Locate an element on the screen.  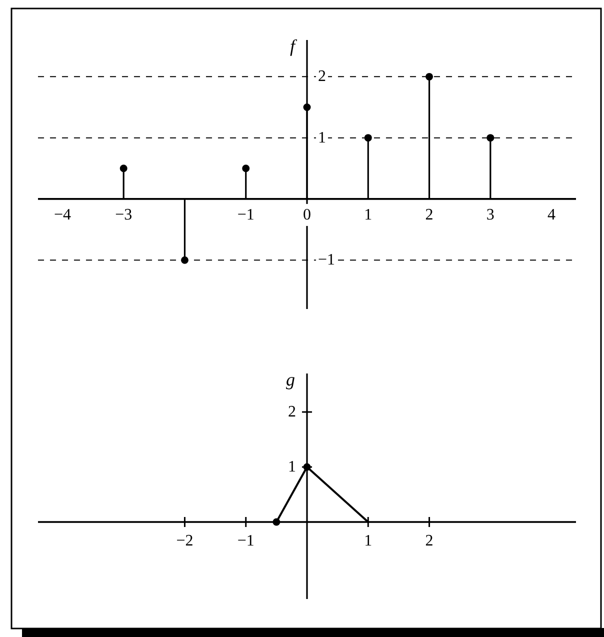
x-tick-label: −2 is located at coordinates (185, 541).